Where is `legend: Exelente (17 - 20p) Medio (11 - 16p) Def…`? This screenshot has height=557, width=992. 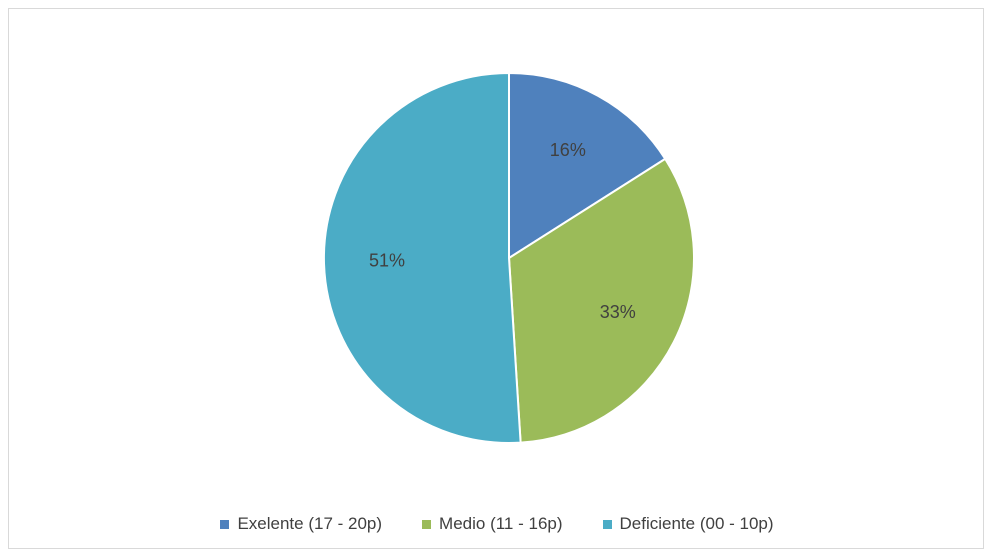
legend: Exelente (17 - 20p) Medio (11 - 16p) Def… is located at coordinates (497, 524).